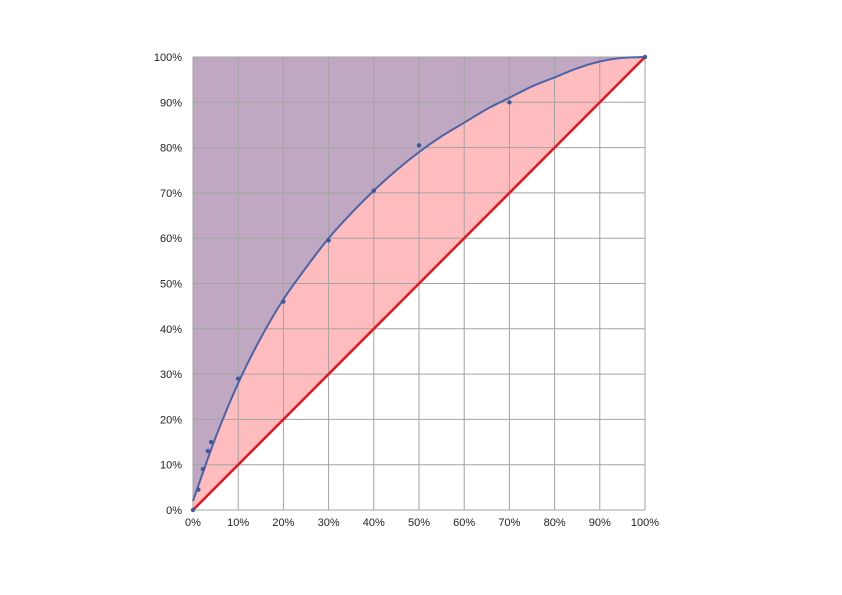  Describe the element at coordinates (464, 523) in the screenshot. I see `x-tick-label: 60%` at that location.